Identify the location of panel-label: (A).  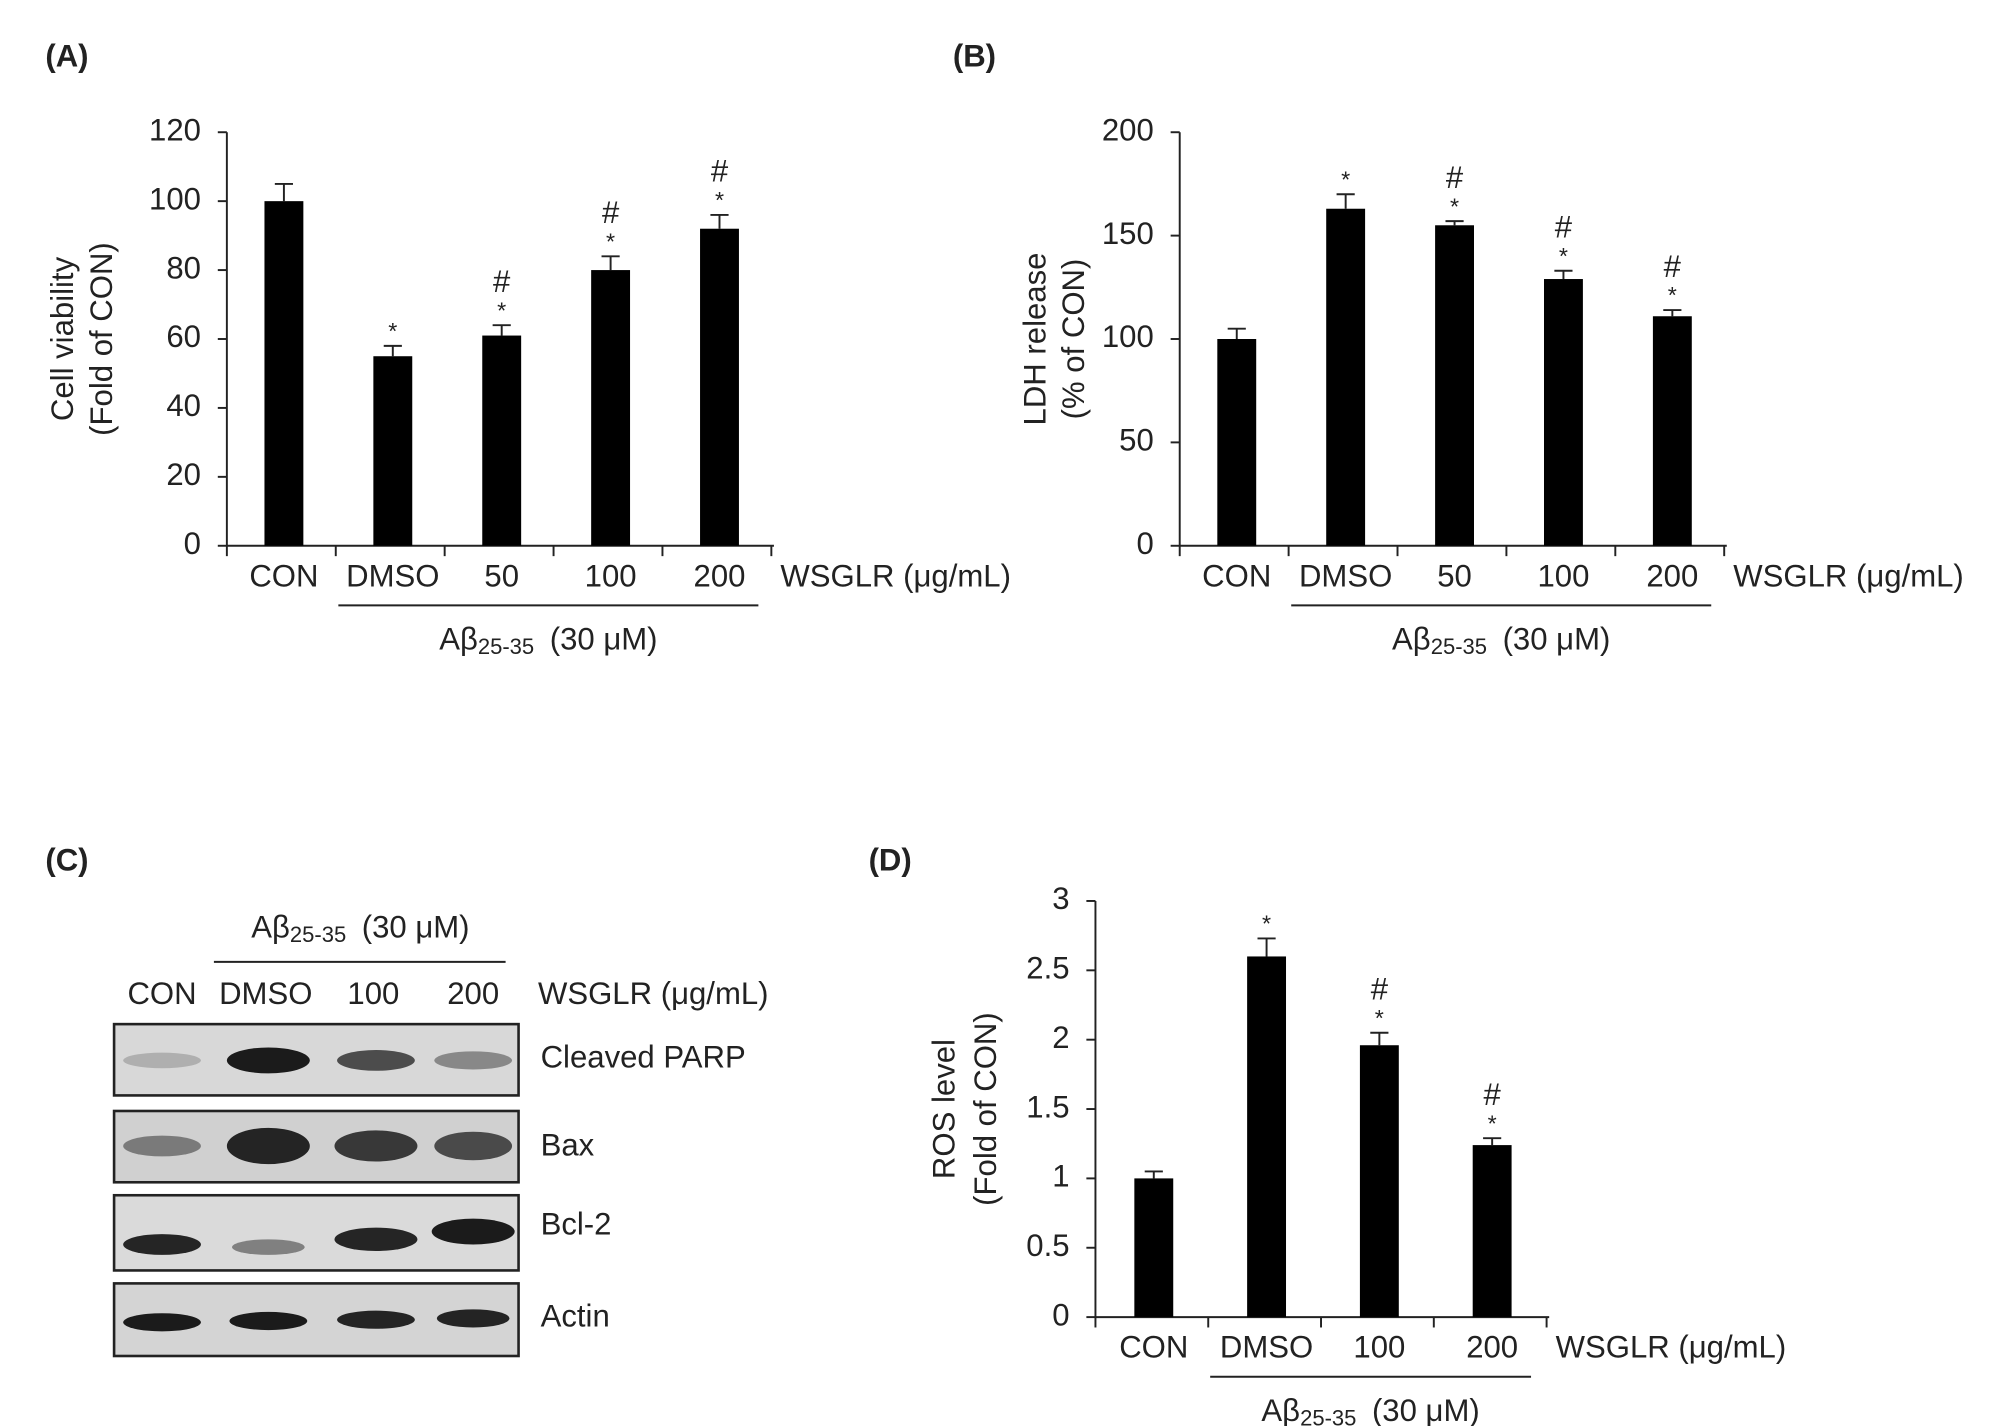
(66, 56).